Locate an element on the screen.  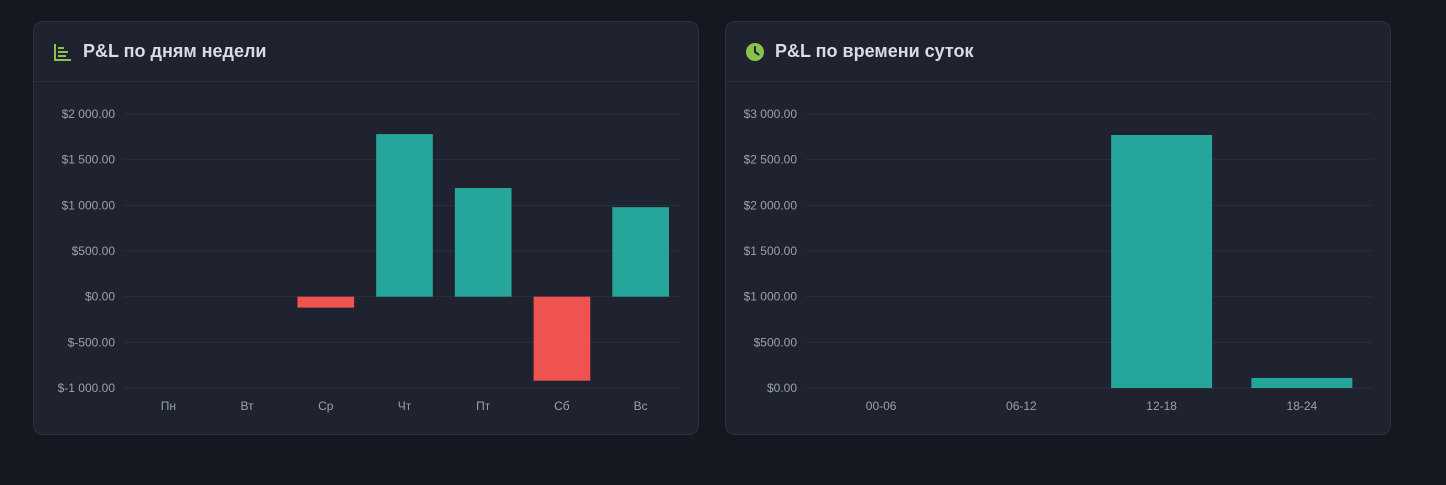
x-tick-label: 00-06 is located at coordinates (881, 406).